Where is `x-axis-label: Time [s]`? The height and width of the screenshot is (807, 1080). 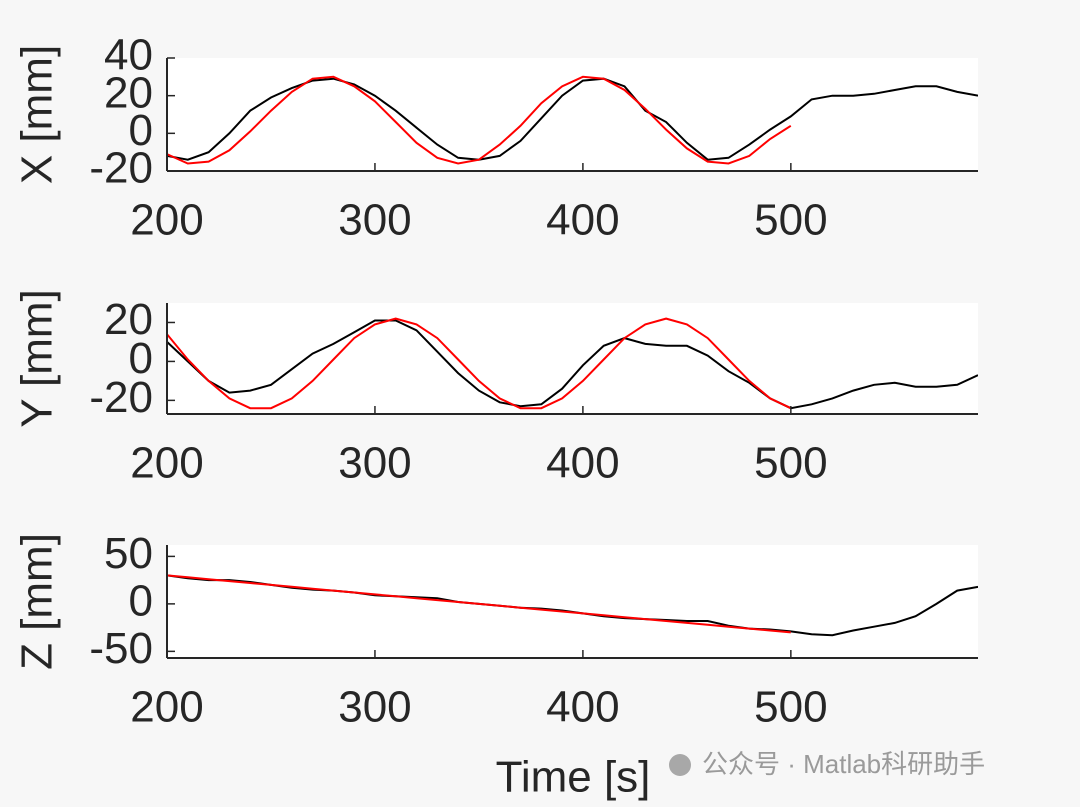 x-axis-label: Time [s] is located at coordinates (573, 777).